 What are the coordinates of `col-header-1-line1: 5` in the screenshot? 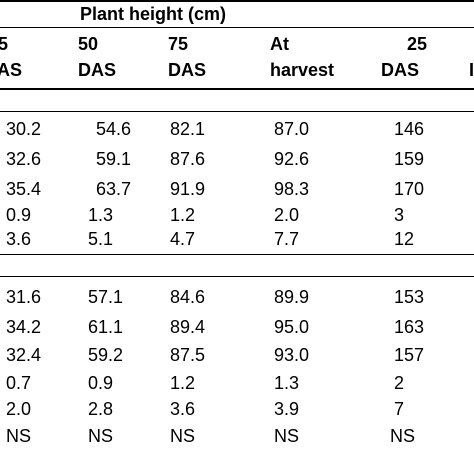 It's located at (4, 44).